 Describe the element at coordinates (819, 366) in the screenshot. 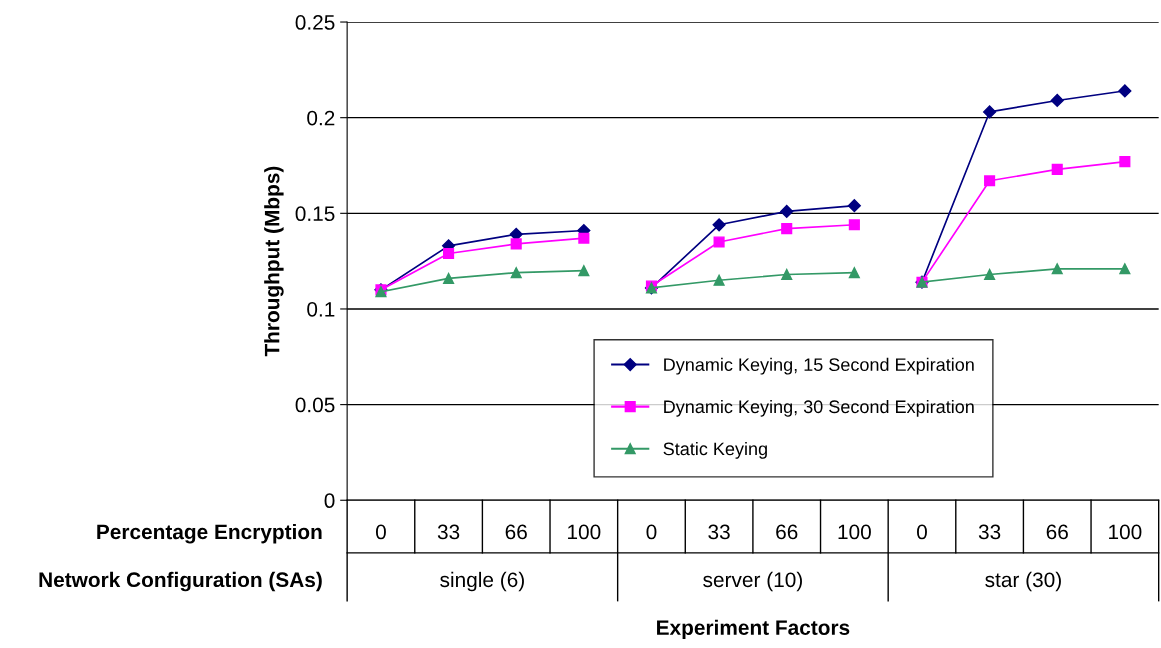

I see `legend-label: Dynamic Keying, 15 Second Expiration` at that location.